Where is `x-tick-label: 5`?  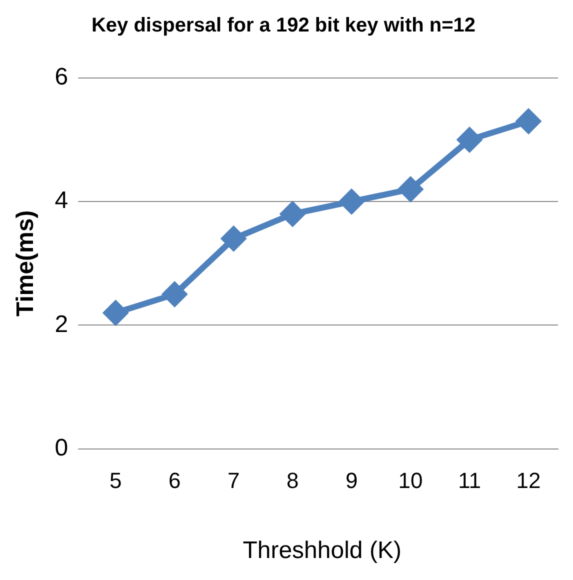 x-tick-label: 5 is located at coordinates (116, 481).